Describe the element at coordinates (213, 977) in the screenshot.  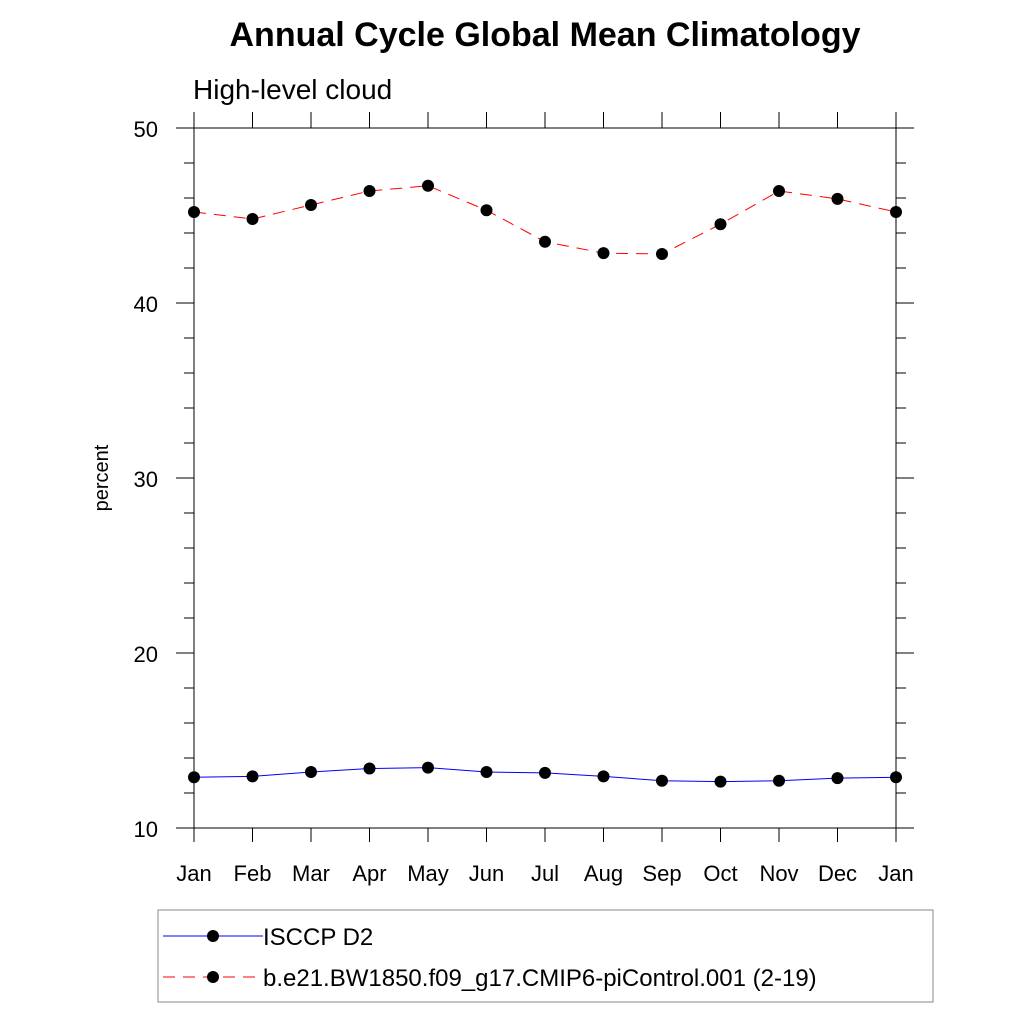
I see `legend-marker-cmip6` at that location.